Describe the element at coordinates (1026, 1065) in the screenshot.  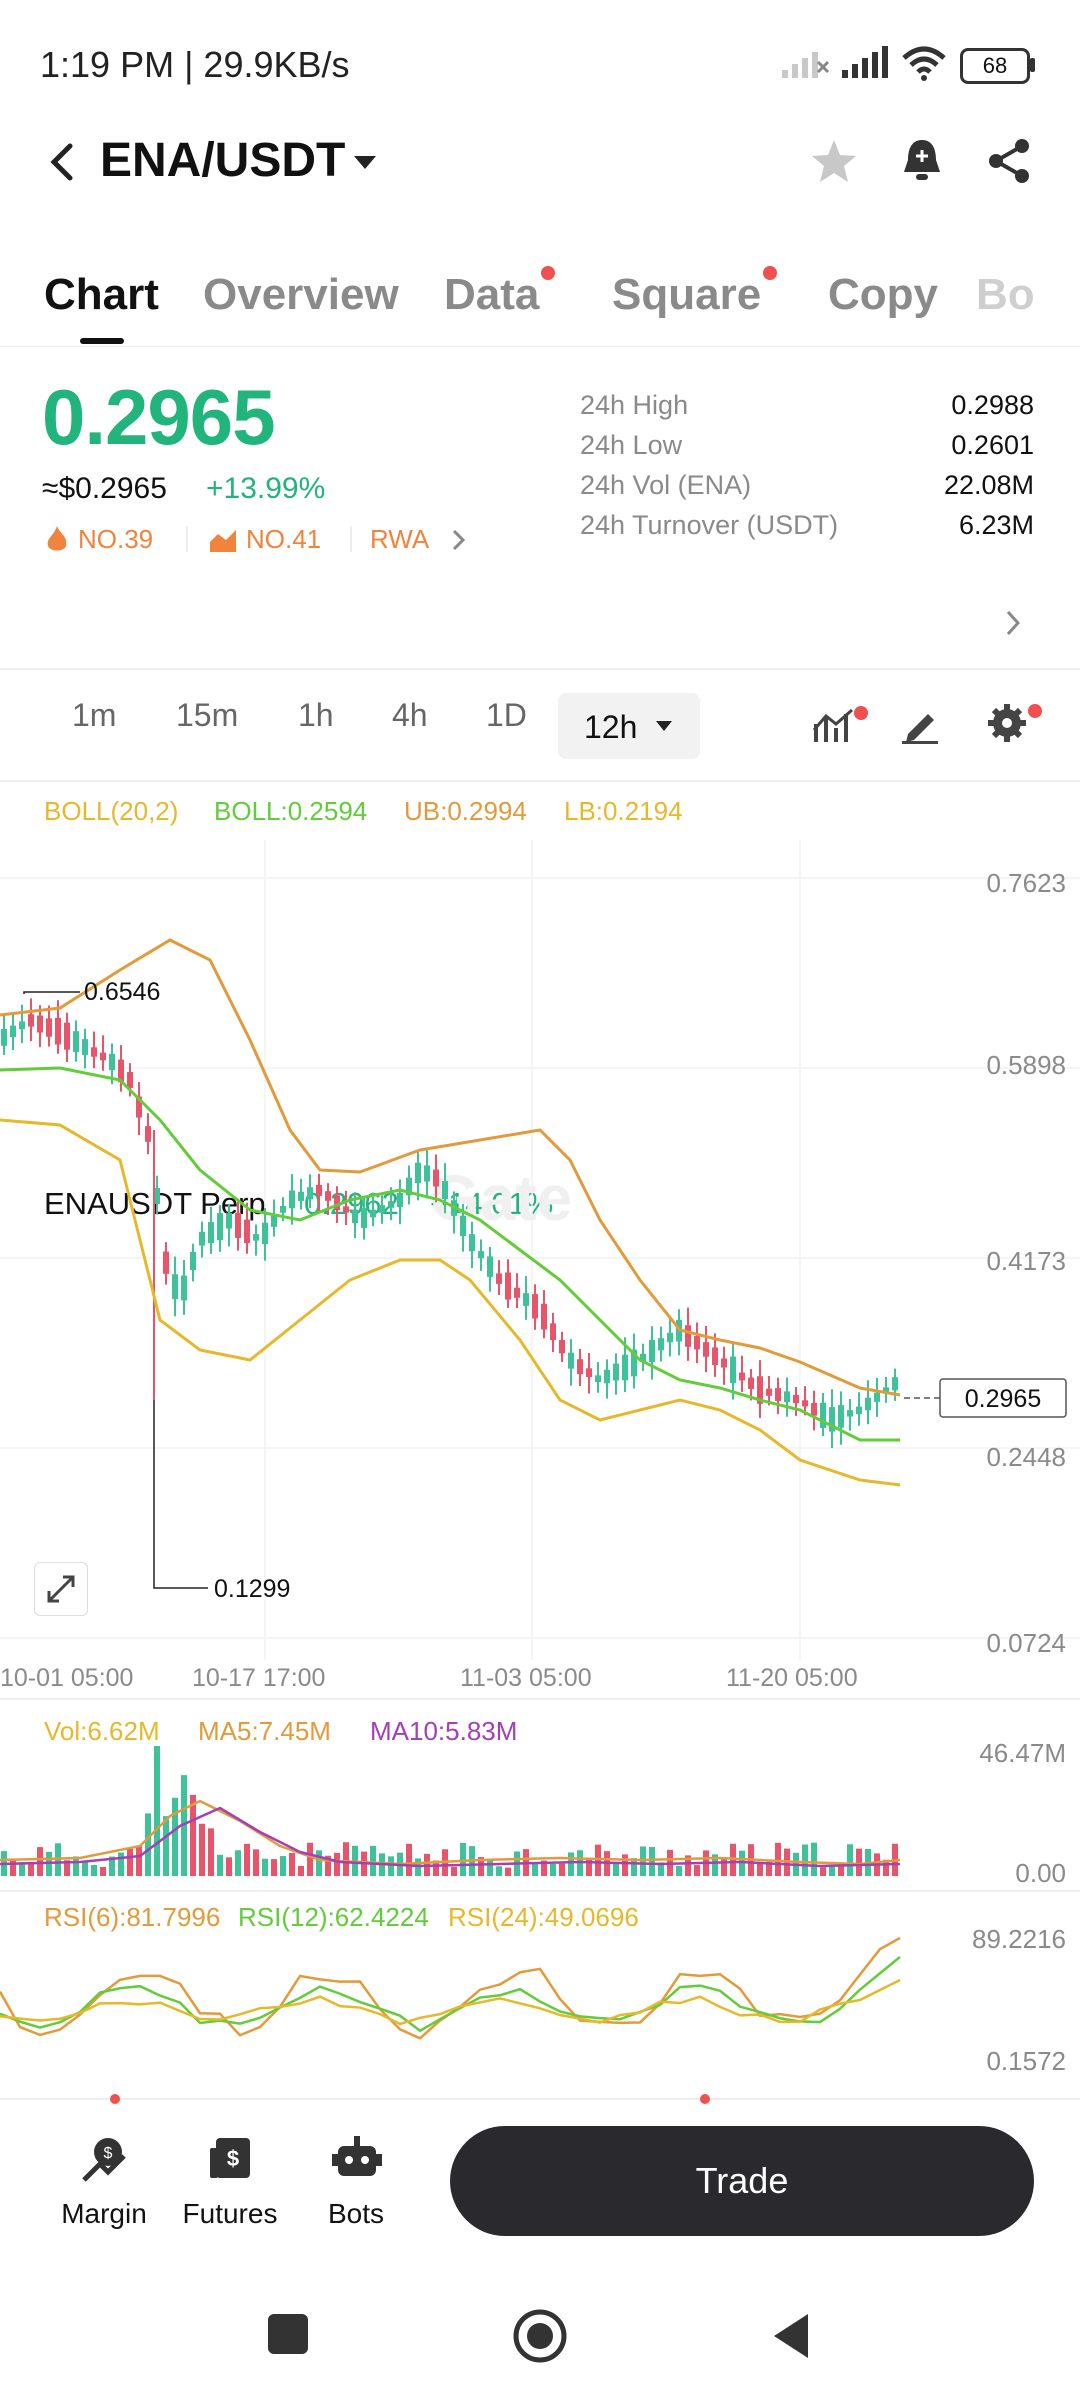
I see `y-tick: 0.5898` at that location.